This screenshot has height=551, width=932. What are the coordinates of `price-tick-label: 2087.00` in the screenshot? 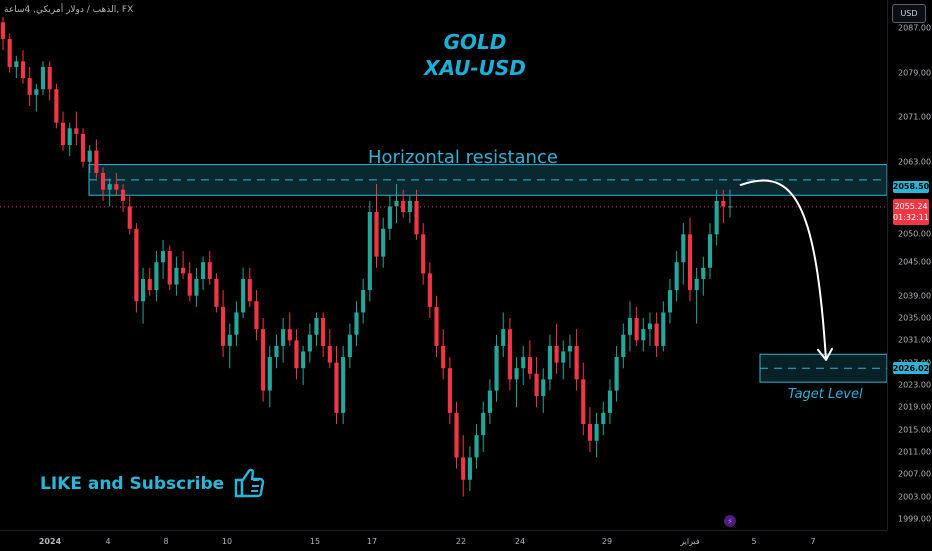 It's located at (915, 28).